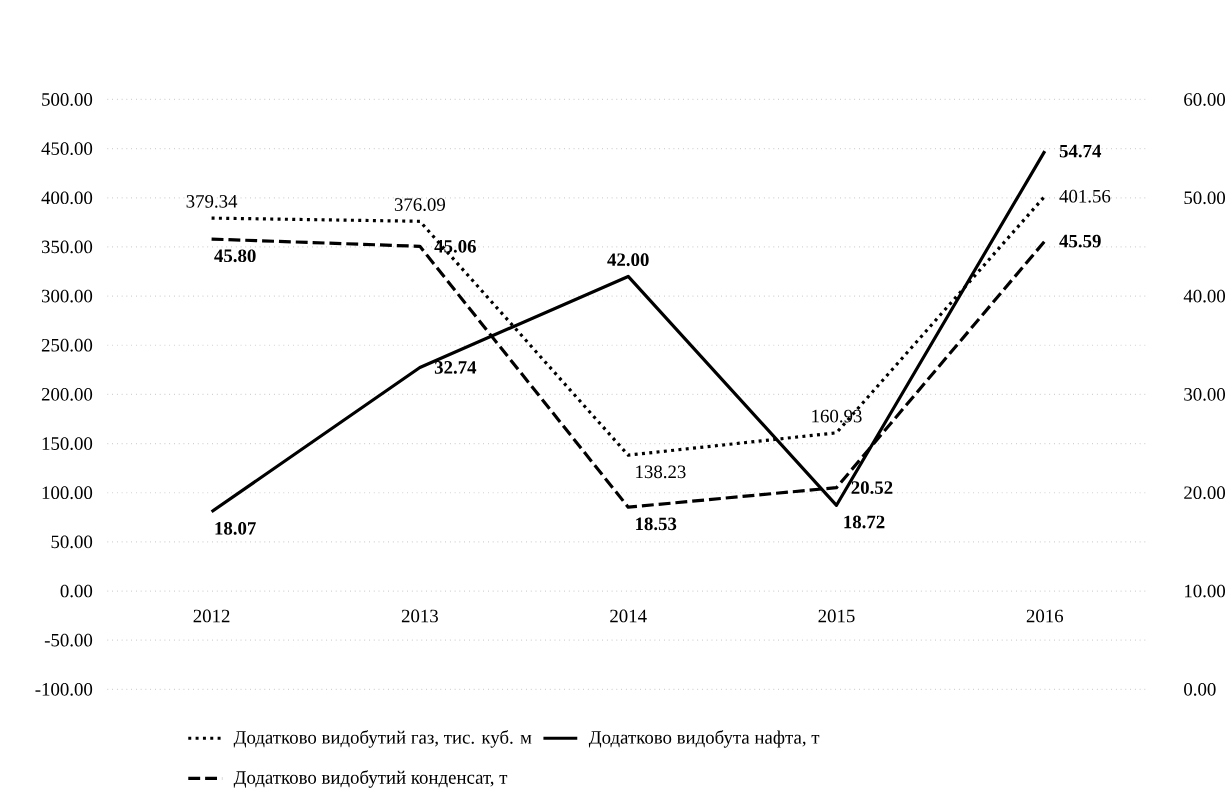 This screenshot has width=1232, height=811. What do you see at coordinates (628, 260) in the screenshot?
I see `data-label: 42.00` at bounding box center [628, 260].